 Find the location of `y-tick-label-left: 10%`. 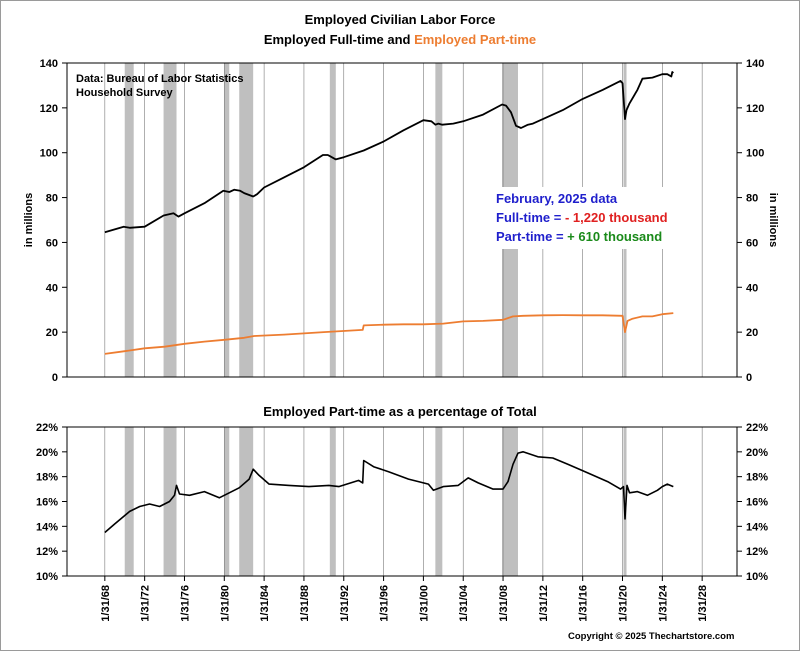

y-tick-label-left: 10% is located at coordinates (47, 577).